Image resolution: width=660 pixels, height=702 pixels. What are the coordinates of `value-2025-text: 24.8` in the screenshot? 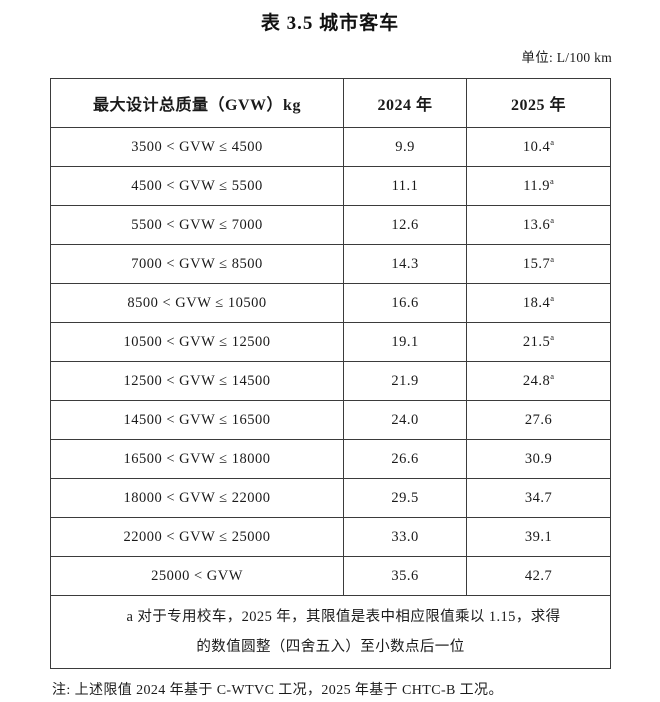 It's located at (536, 380).